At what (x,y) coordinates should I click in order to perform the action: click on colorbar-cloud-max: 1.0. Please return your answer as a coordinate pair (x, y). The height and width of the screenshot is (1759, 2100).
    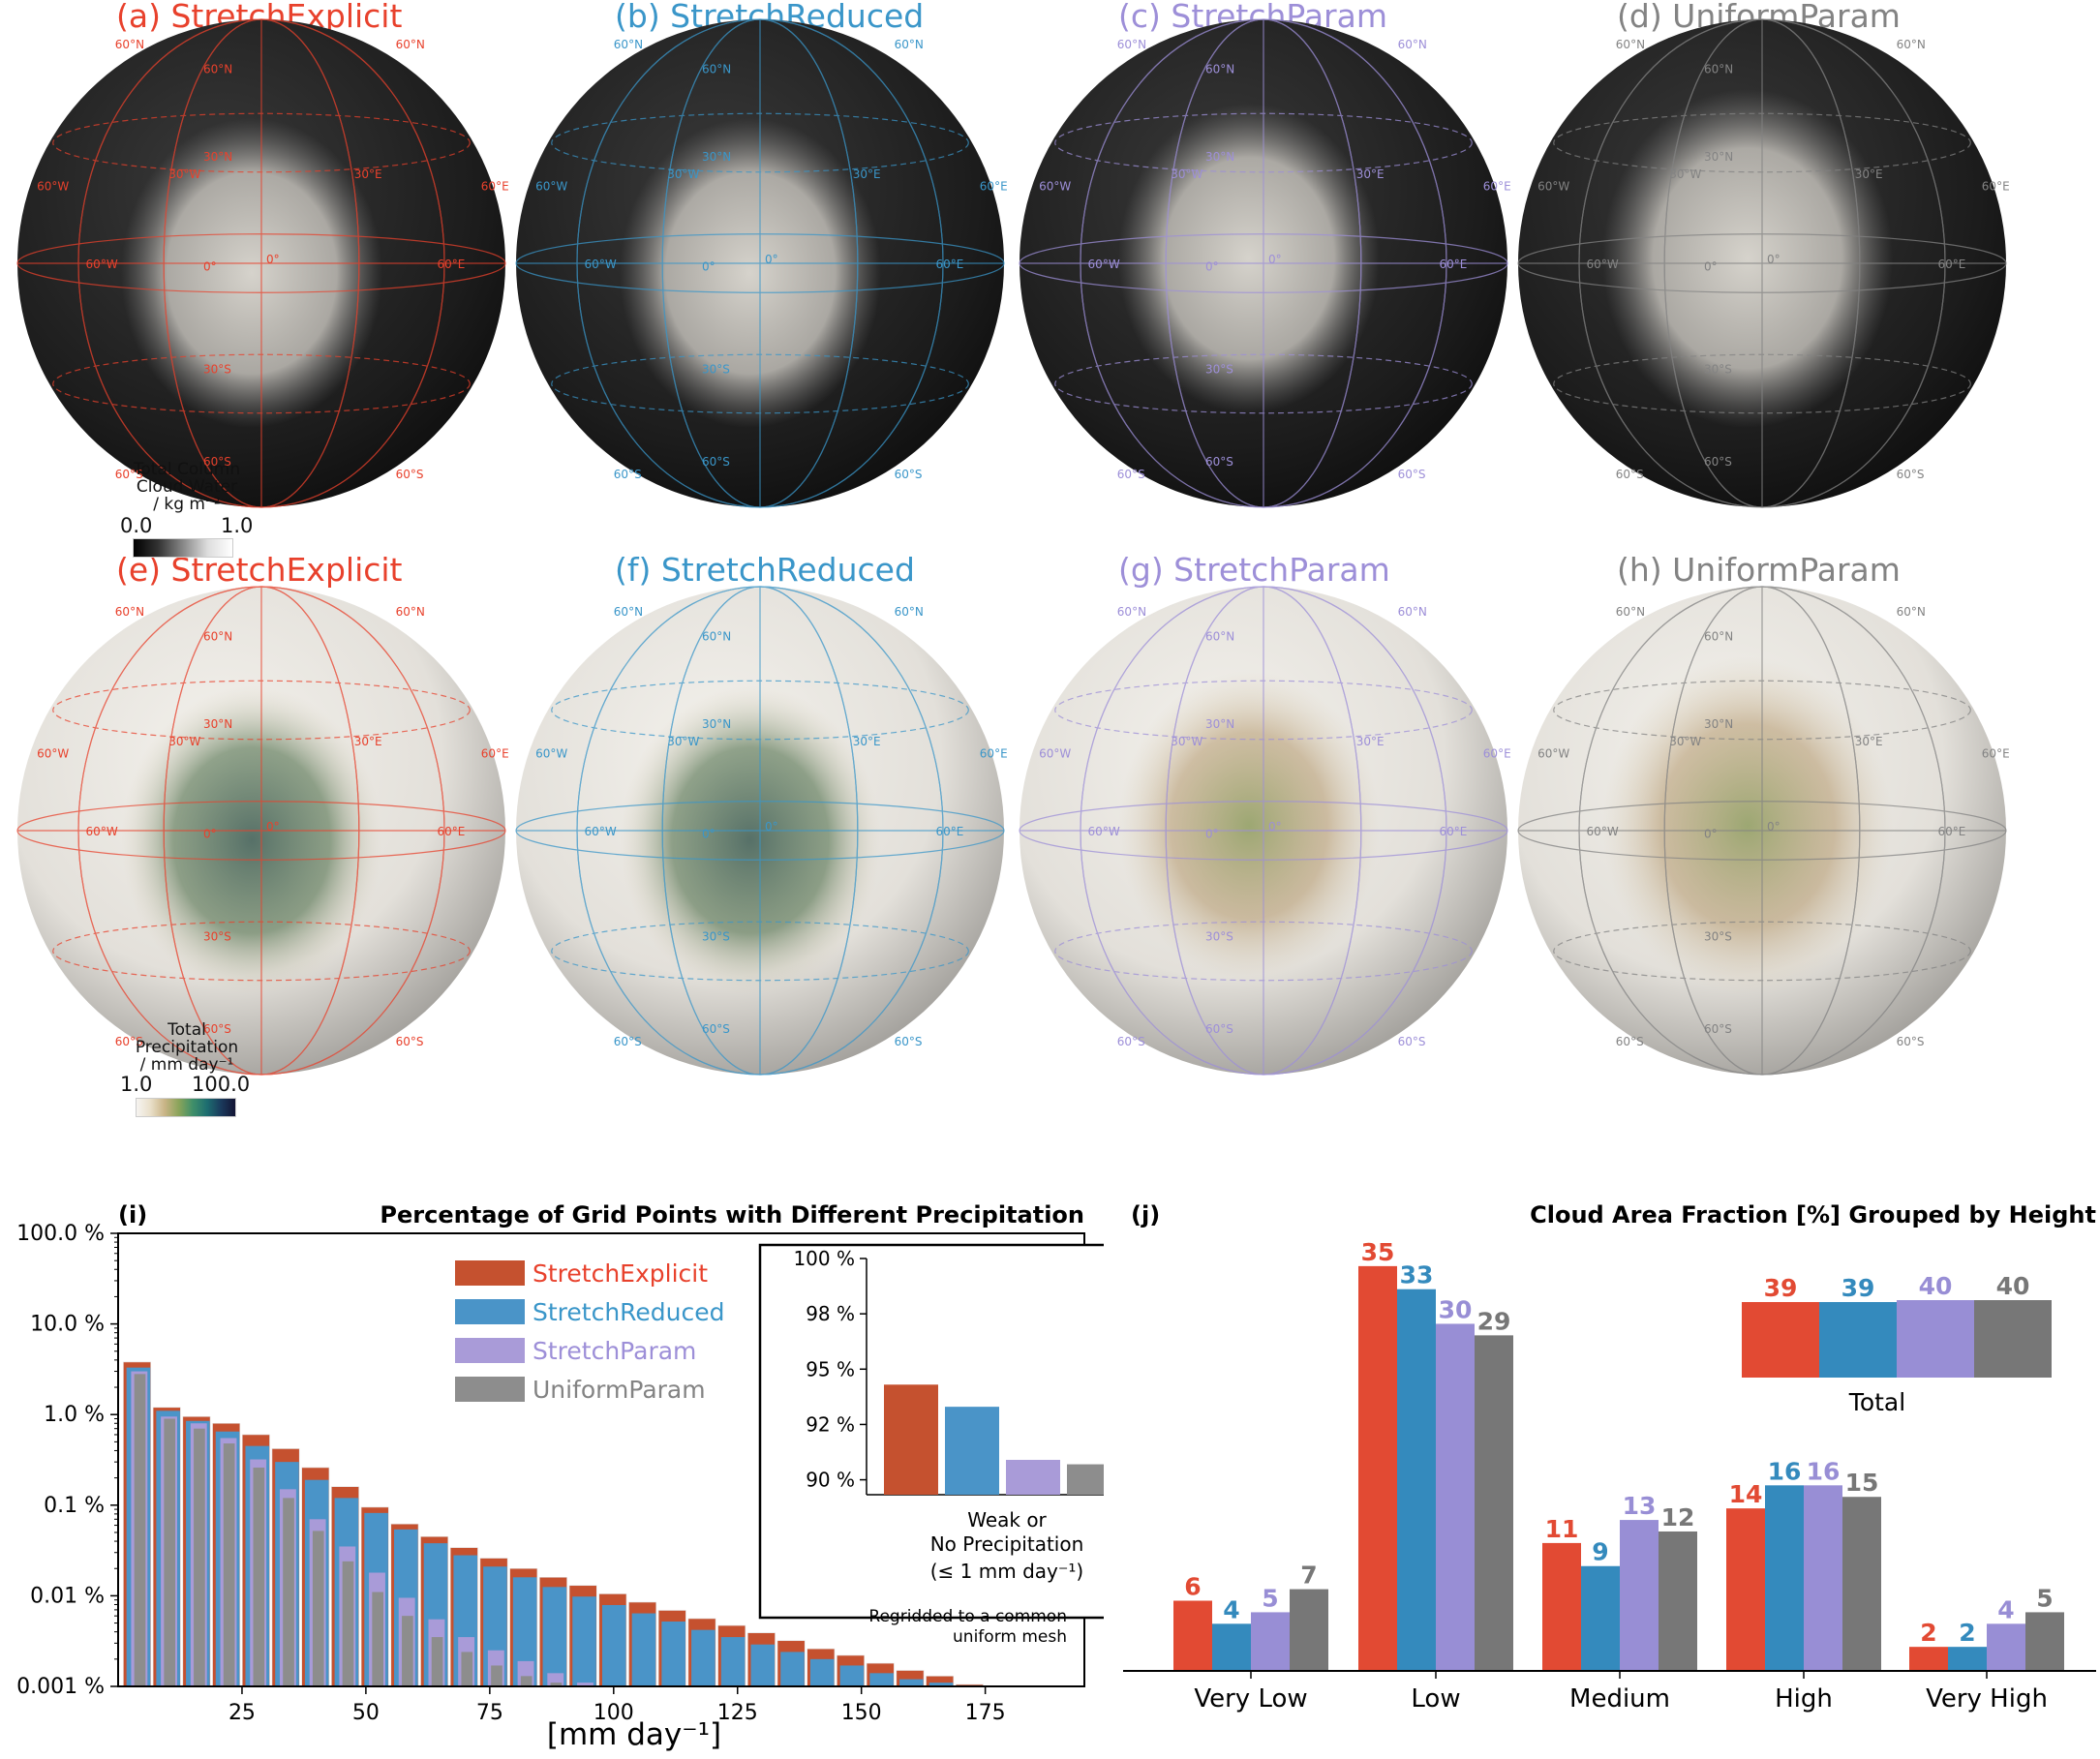
    Looking at the image, I should click on (238, 525).